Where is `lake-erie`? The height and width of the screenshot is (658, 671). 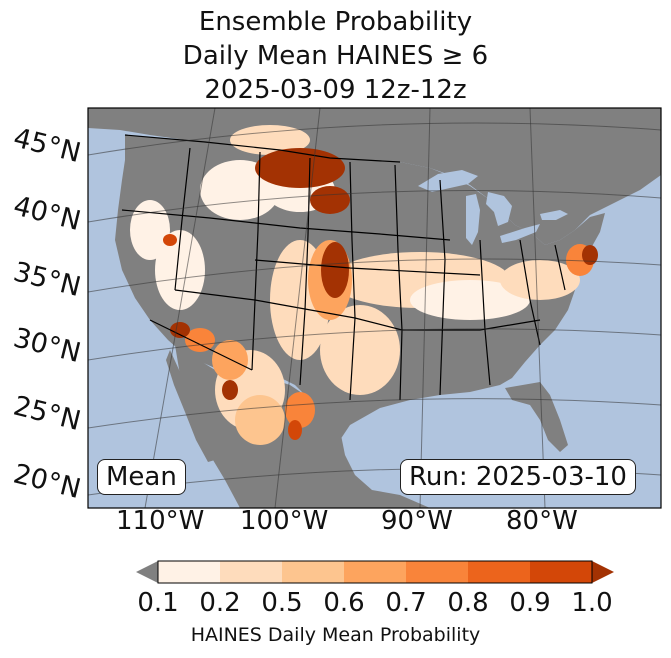 lake-erie is located at coordinates (520, 233).